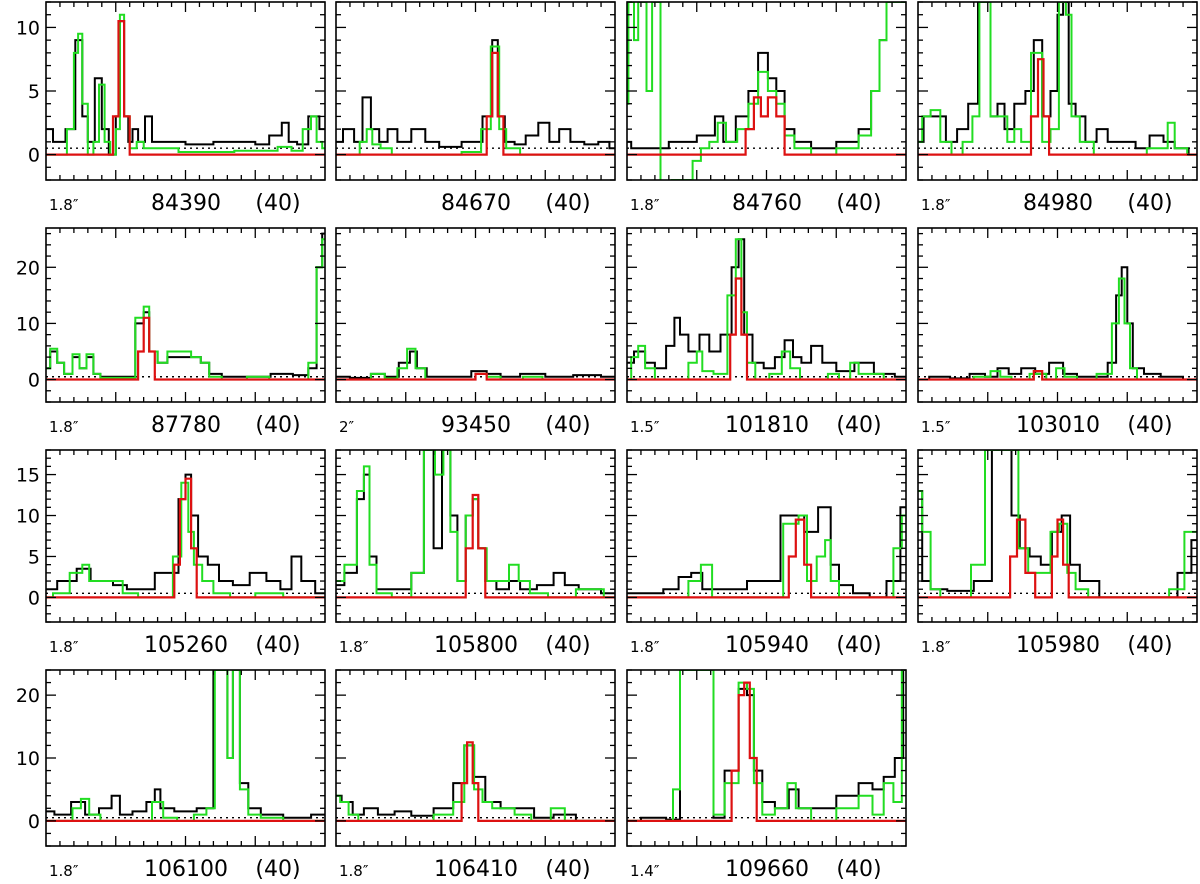  Describe the element at coordinates (475, 332) in the screenshot. I see `spectrum-panel: 2″ 93450 (40)` at that location.